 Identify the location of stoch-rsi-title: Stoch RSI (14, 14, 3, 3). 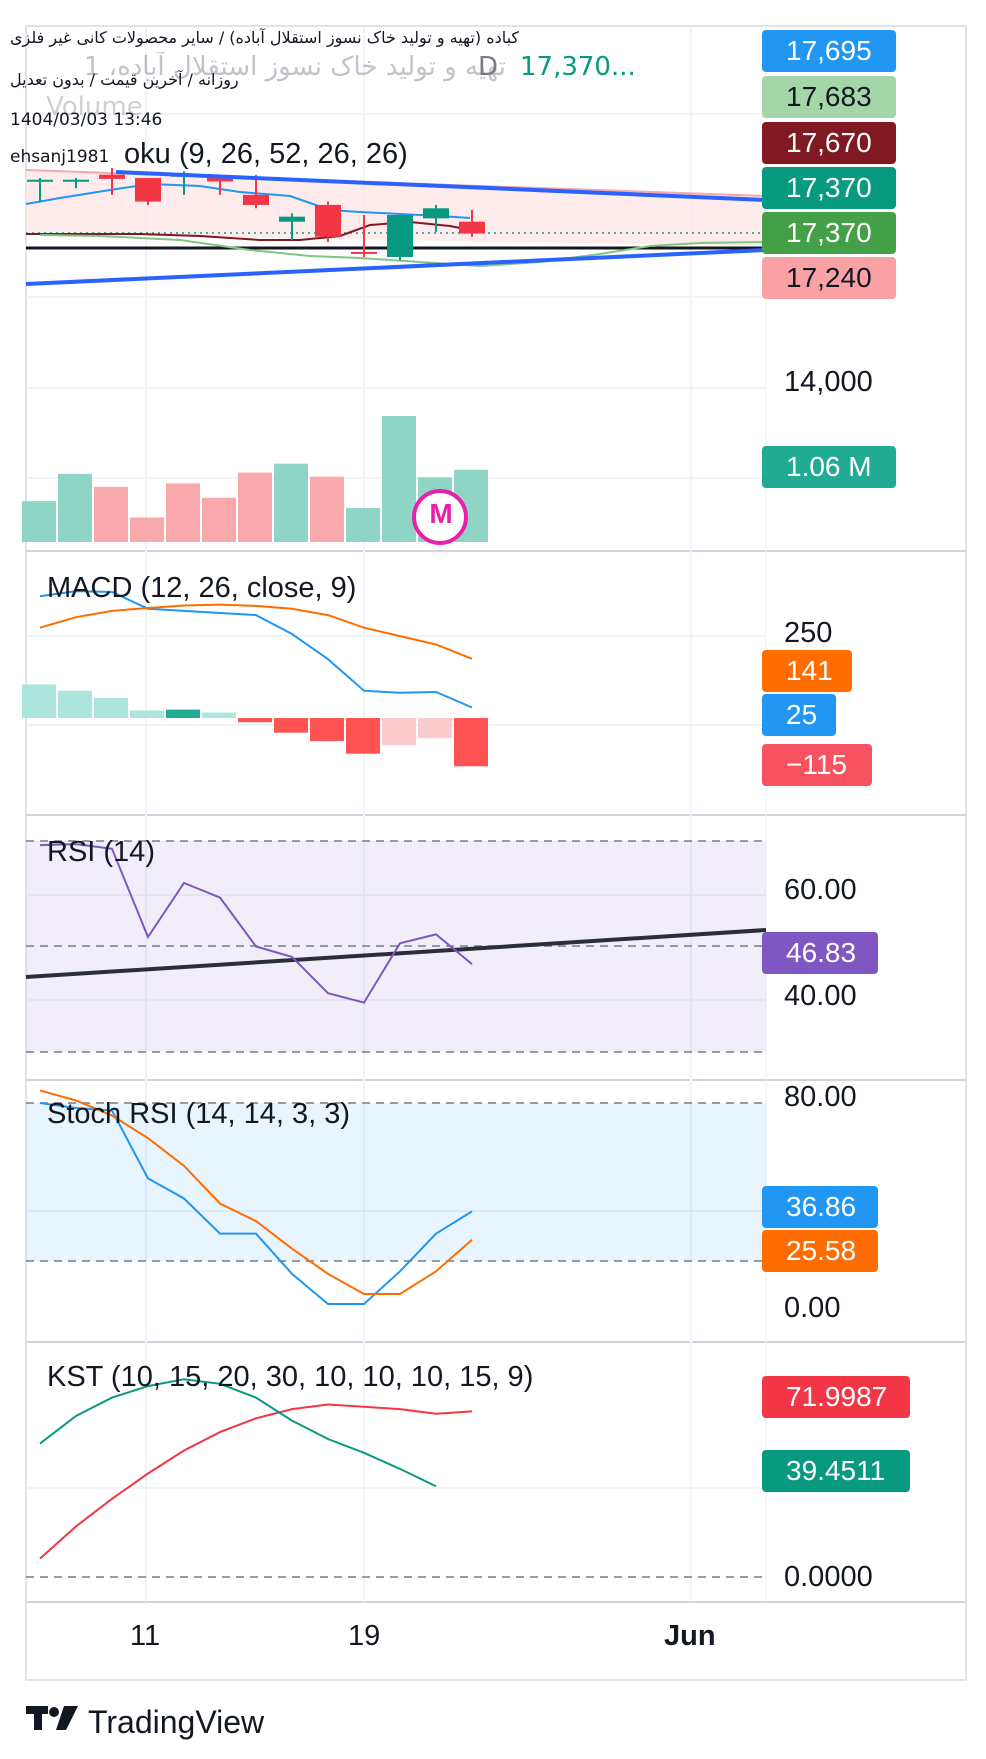
(199, 1114).